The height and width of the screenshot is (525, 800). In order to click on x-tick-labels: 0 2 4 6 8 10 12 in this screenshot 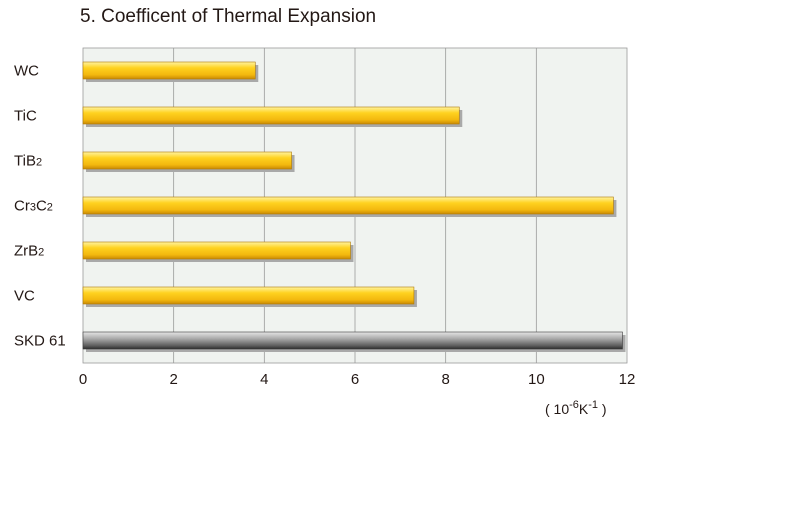, I will do `click(357, 379)`.